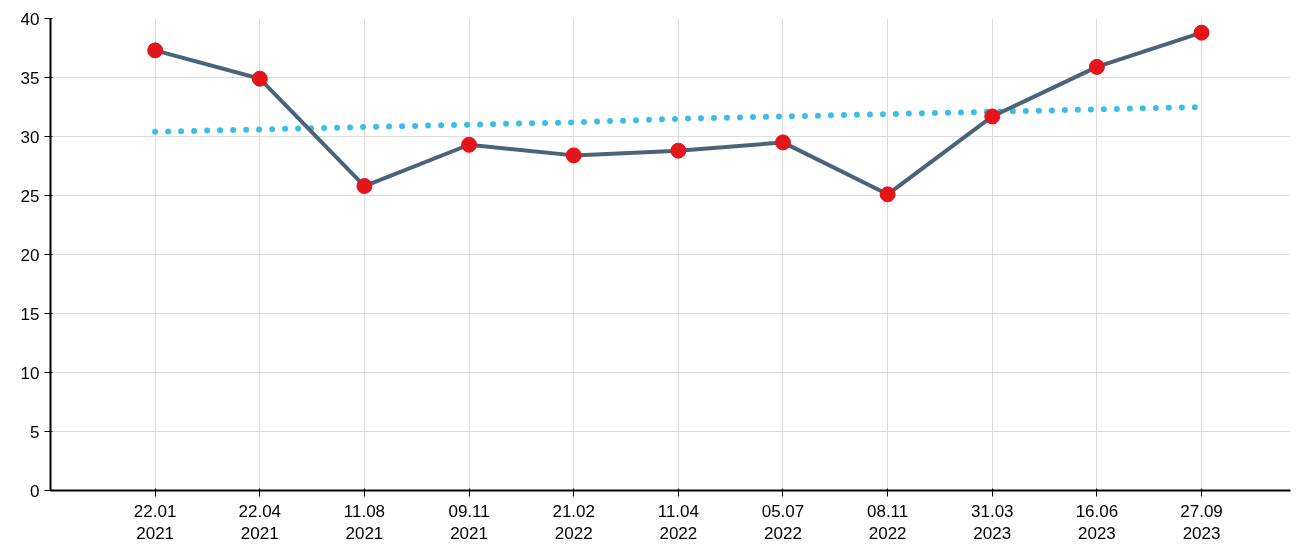  Describe the element at coordinates (1097, 522) in the screenshot. I see `x-tick-label: 16.06 2023` at that location.